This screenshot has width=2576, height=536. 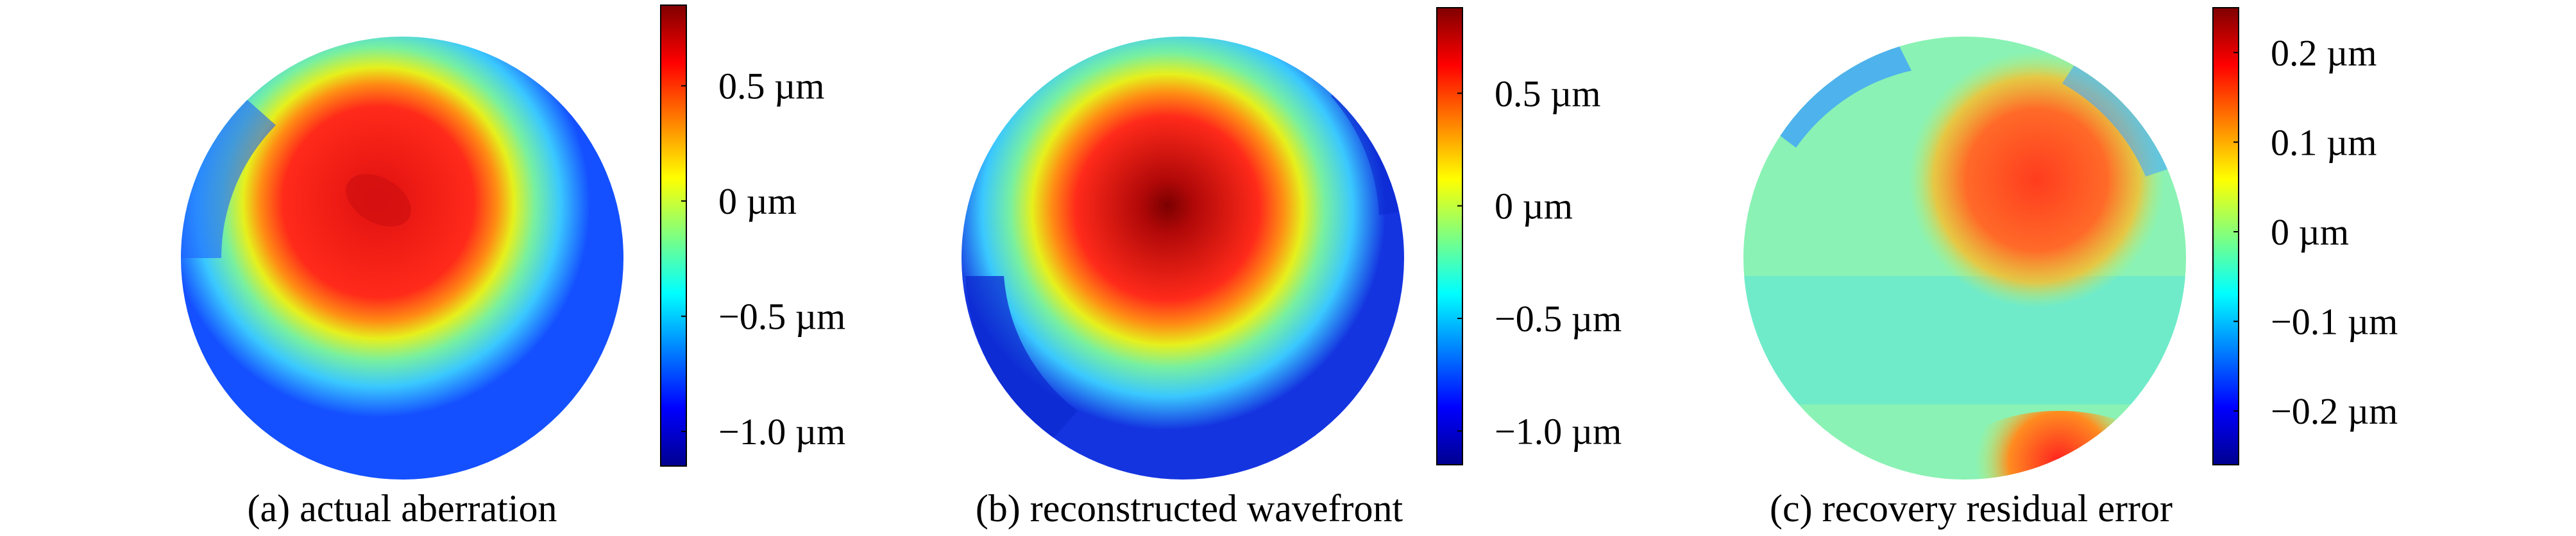 What do you see at coordinates (2324, 142) in the screenshot?
I see `colorbar-c-tick-label: 0.1 µm` at bounding box center [2324, 142].